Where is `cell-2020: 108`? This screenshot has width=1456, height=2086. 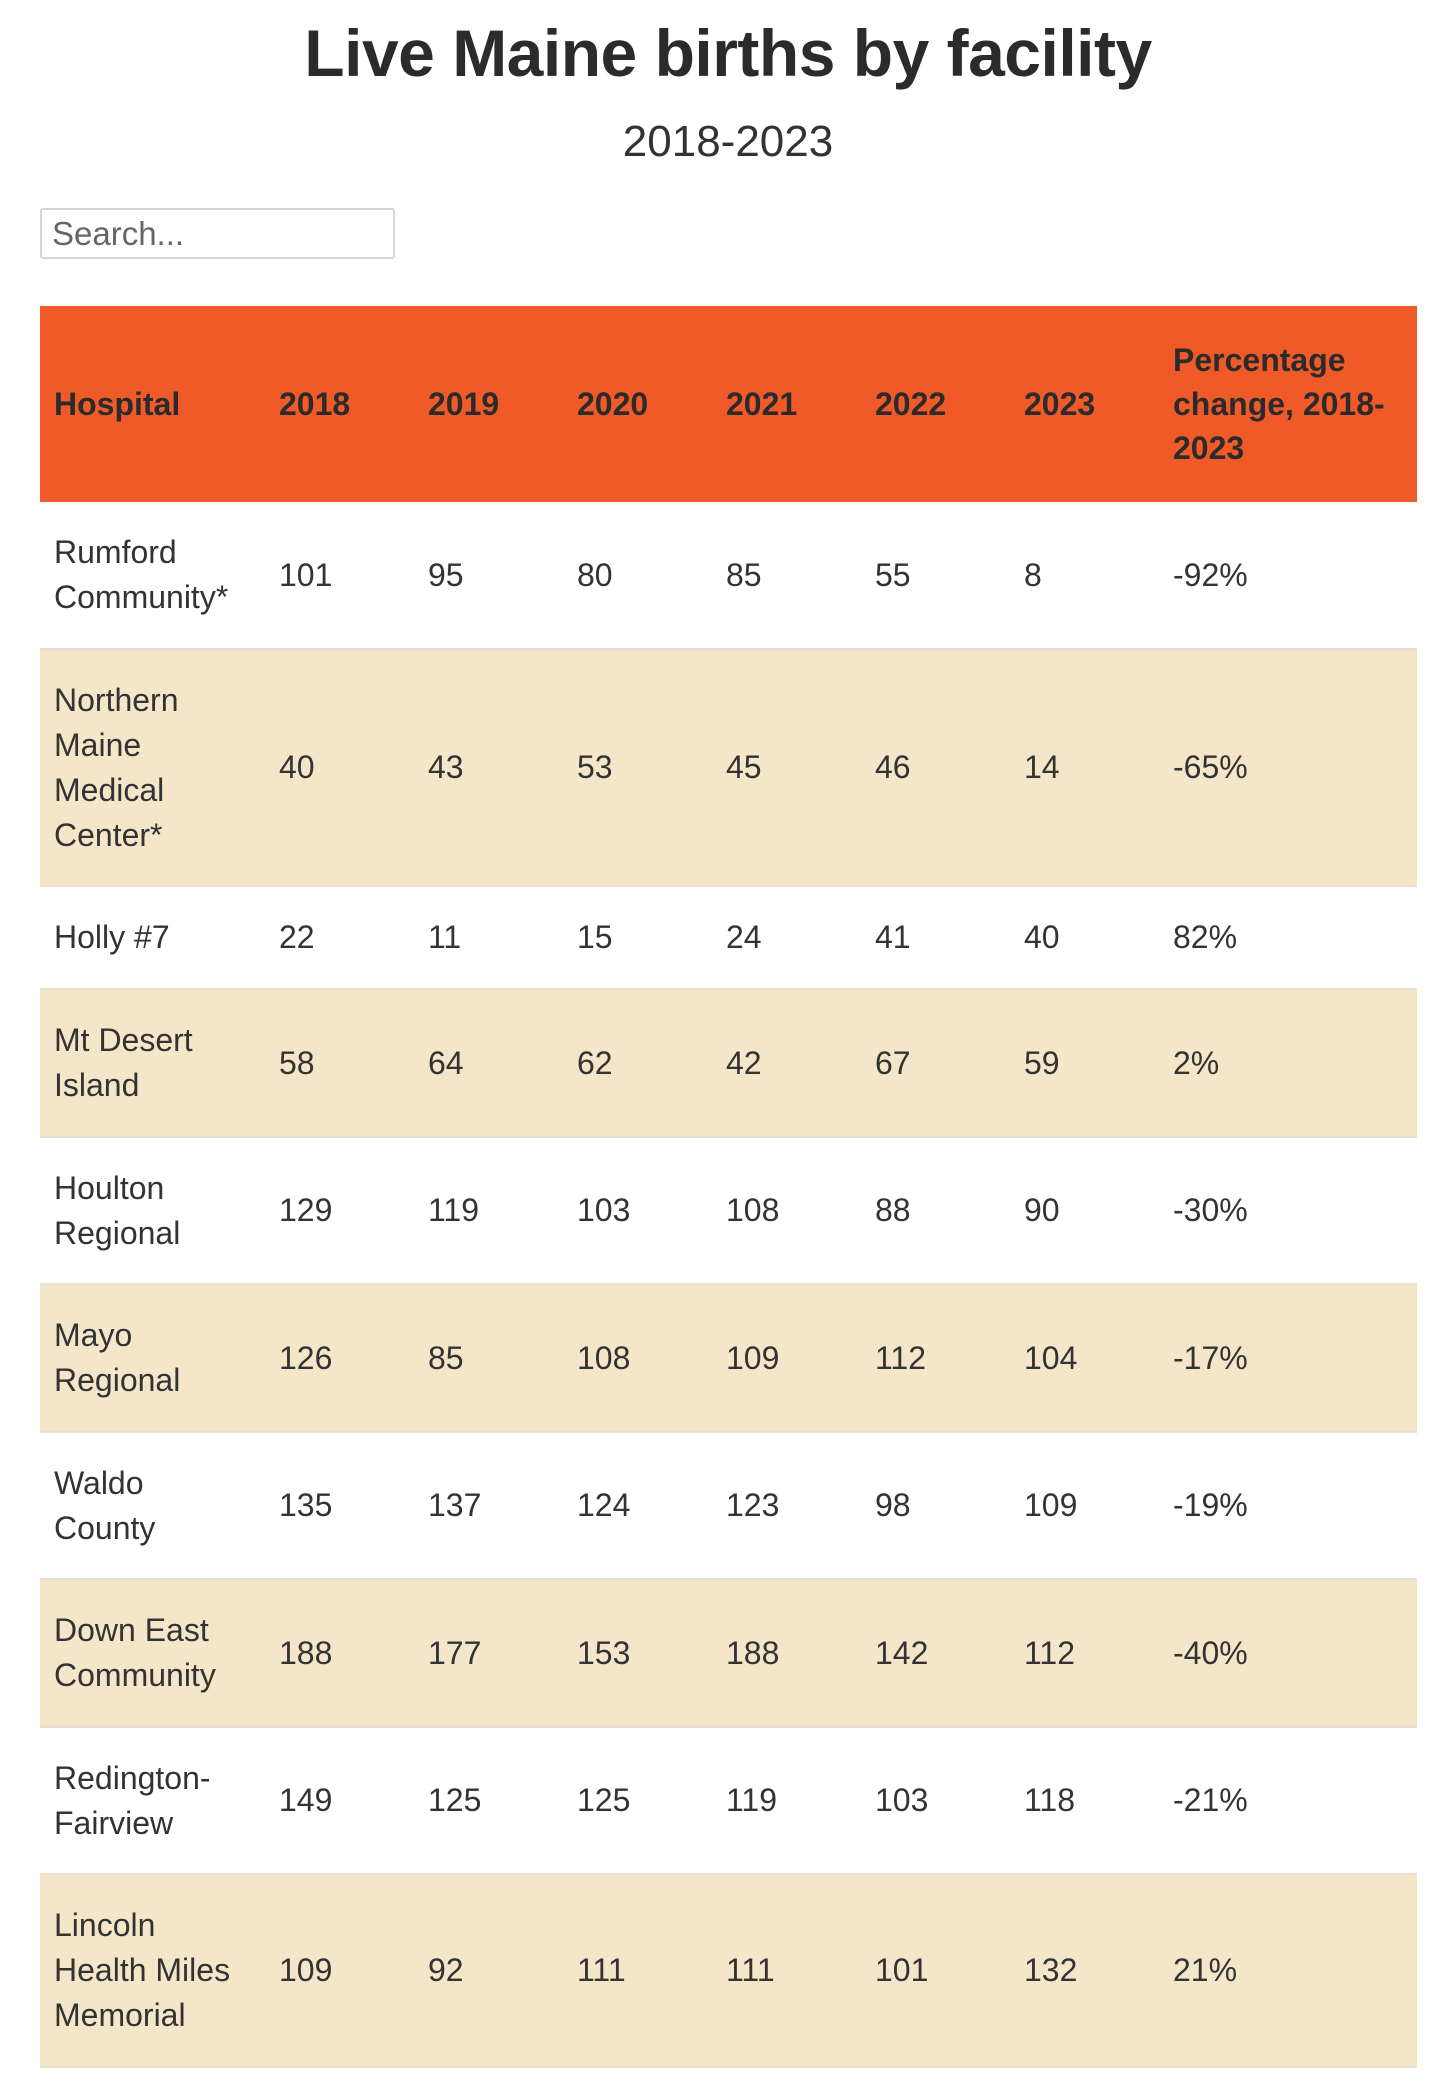 cell-2020: 108 is located at coordinates (604, 1357).